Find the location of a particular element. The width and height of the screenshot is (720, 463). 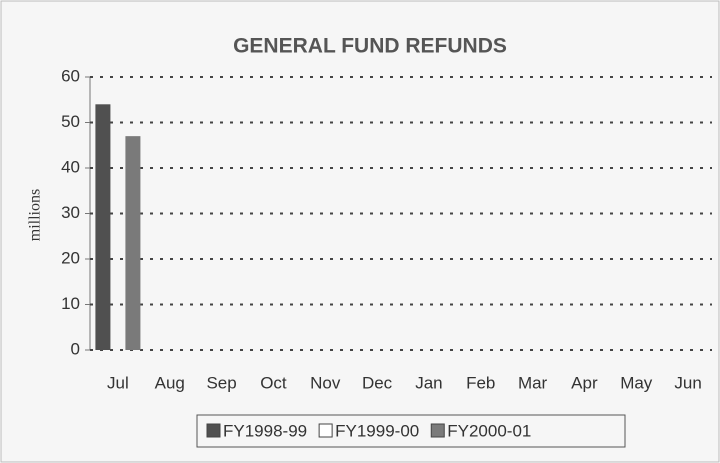

x-tick-label: May is located at coordinates (636, 382).